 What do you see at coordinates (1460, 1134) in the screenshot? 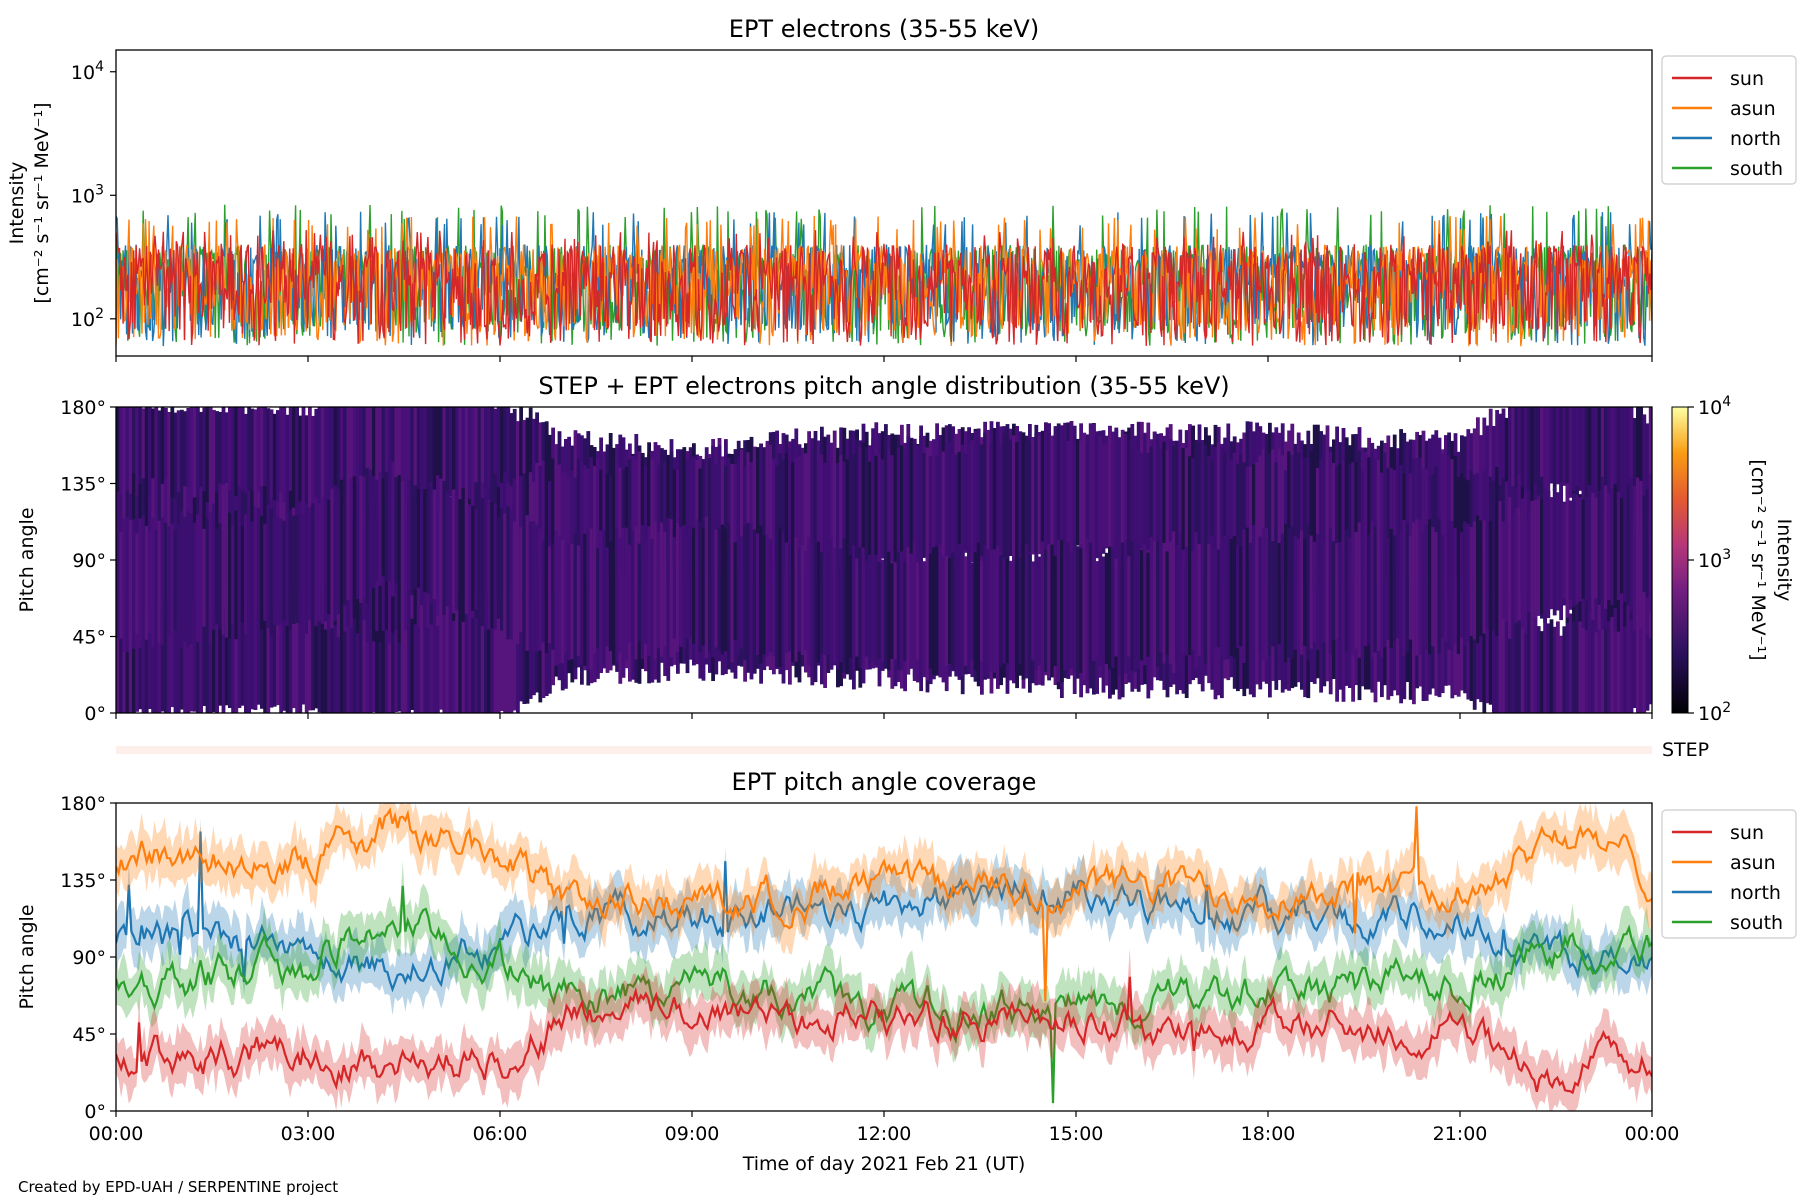
I see `x-tick-label: 21:00` at bounding box center [1460, 1134].